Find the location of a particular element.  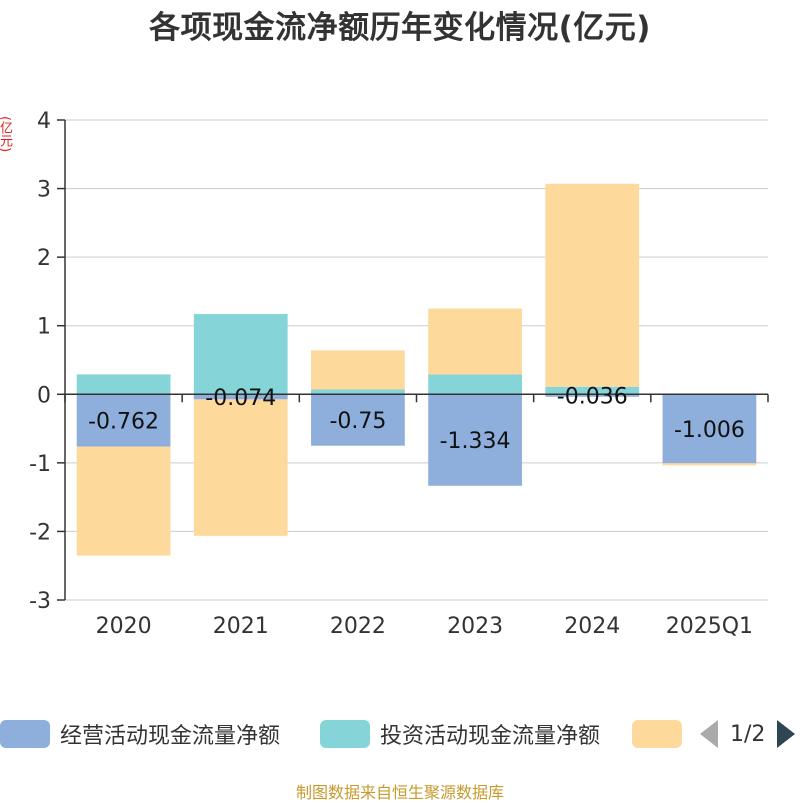

legend-swatch-operating is located at coordinates (25, 734).